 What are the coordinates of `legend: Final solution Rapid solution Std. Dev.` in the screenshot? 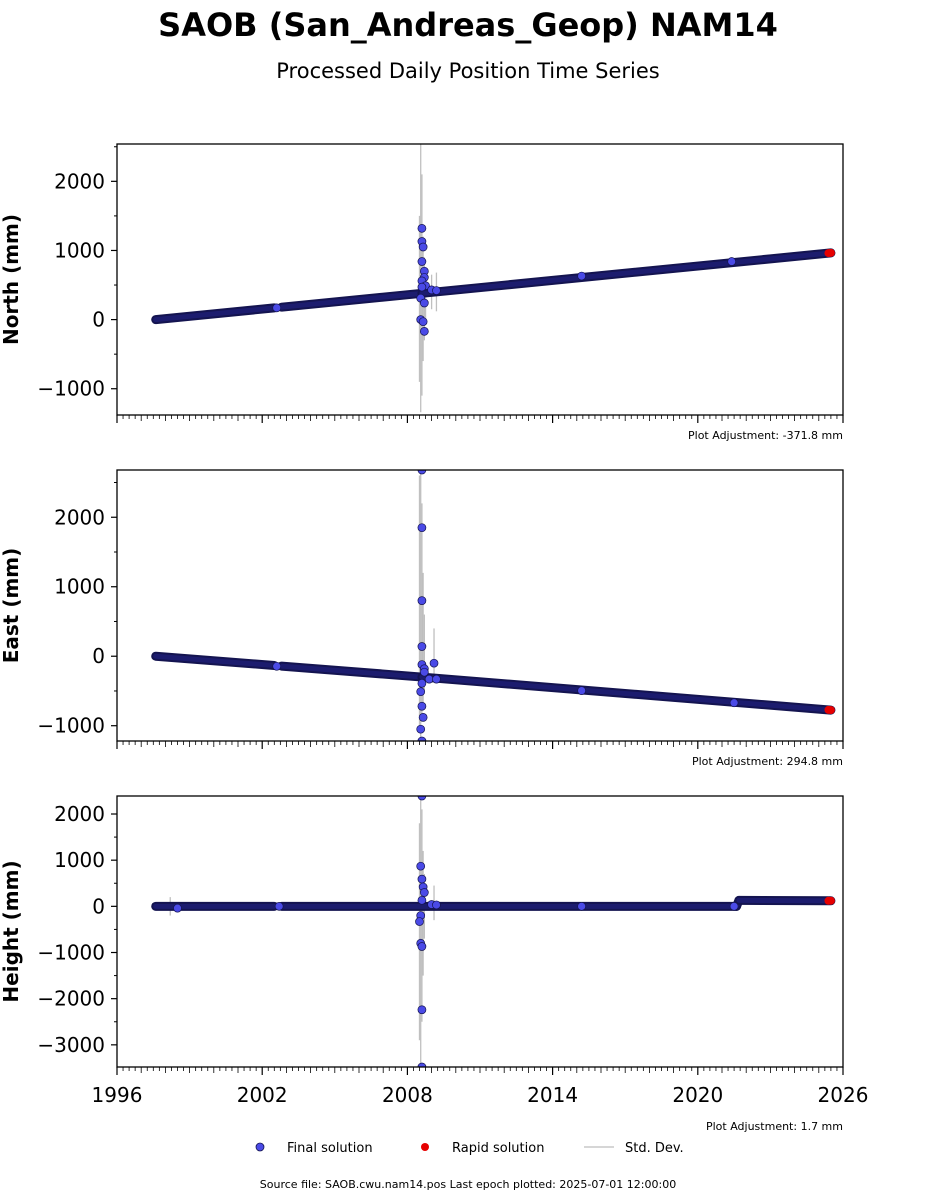 It's located at (469, 1148).